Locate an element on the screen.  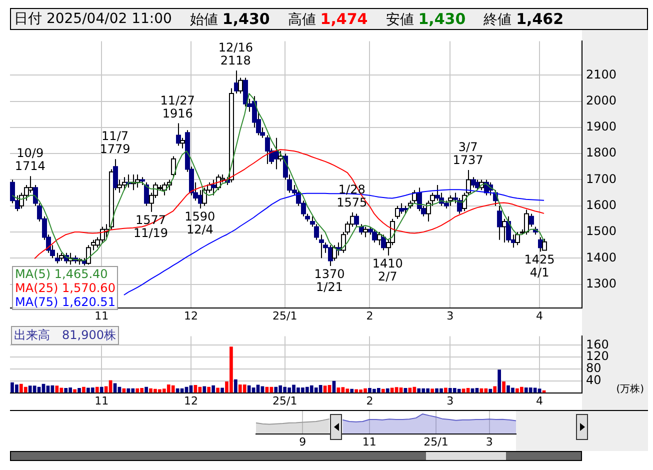
series-label: MA(75) 1,620.51 is located at coordinates (65, 302).